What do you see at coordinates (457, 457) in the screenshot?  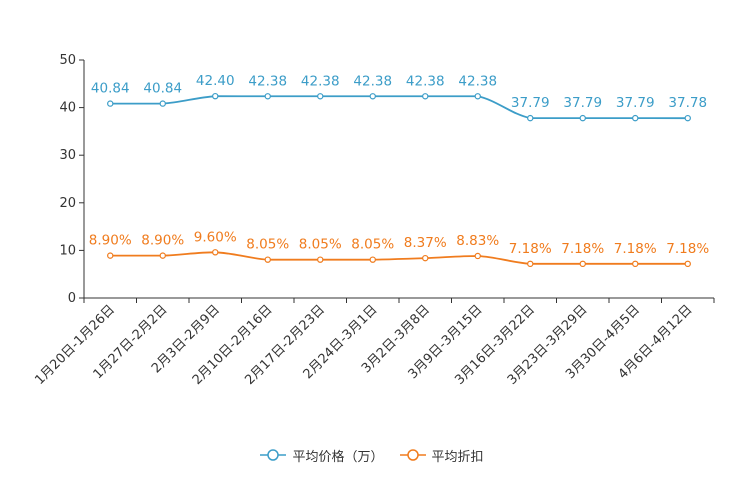 I see `legend-discount-label: 平均折扣` at bounding box center [457, 457].